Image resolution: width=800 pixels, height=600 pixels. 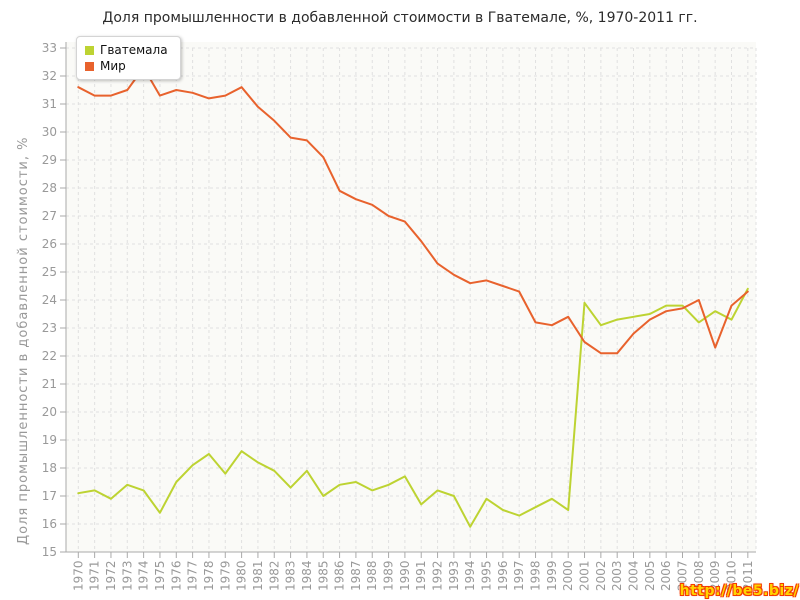 What do you see at coordinates (113, 66) in the screenshot?
I see `legend-label-world: Мир` at bounding box center [113, 66].